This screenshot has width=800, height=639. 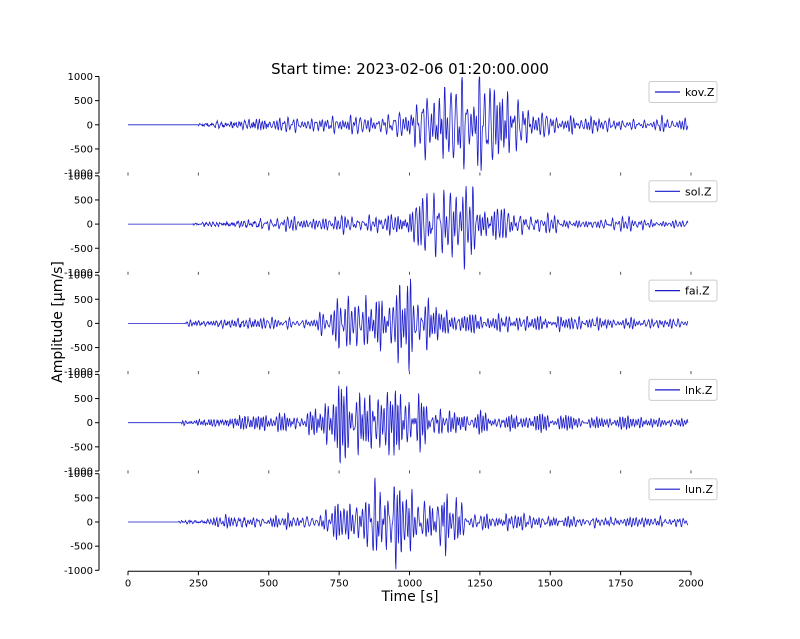 What do you see at coordinates (698, 191) in the screenshot?
I see `legend-label: sol.Z` at bounding box center [698, 191].